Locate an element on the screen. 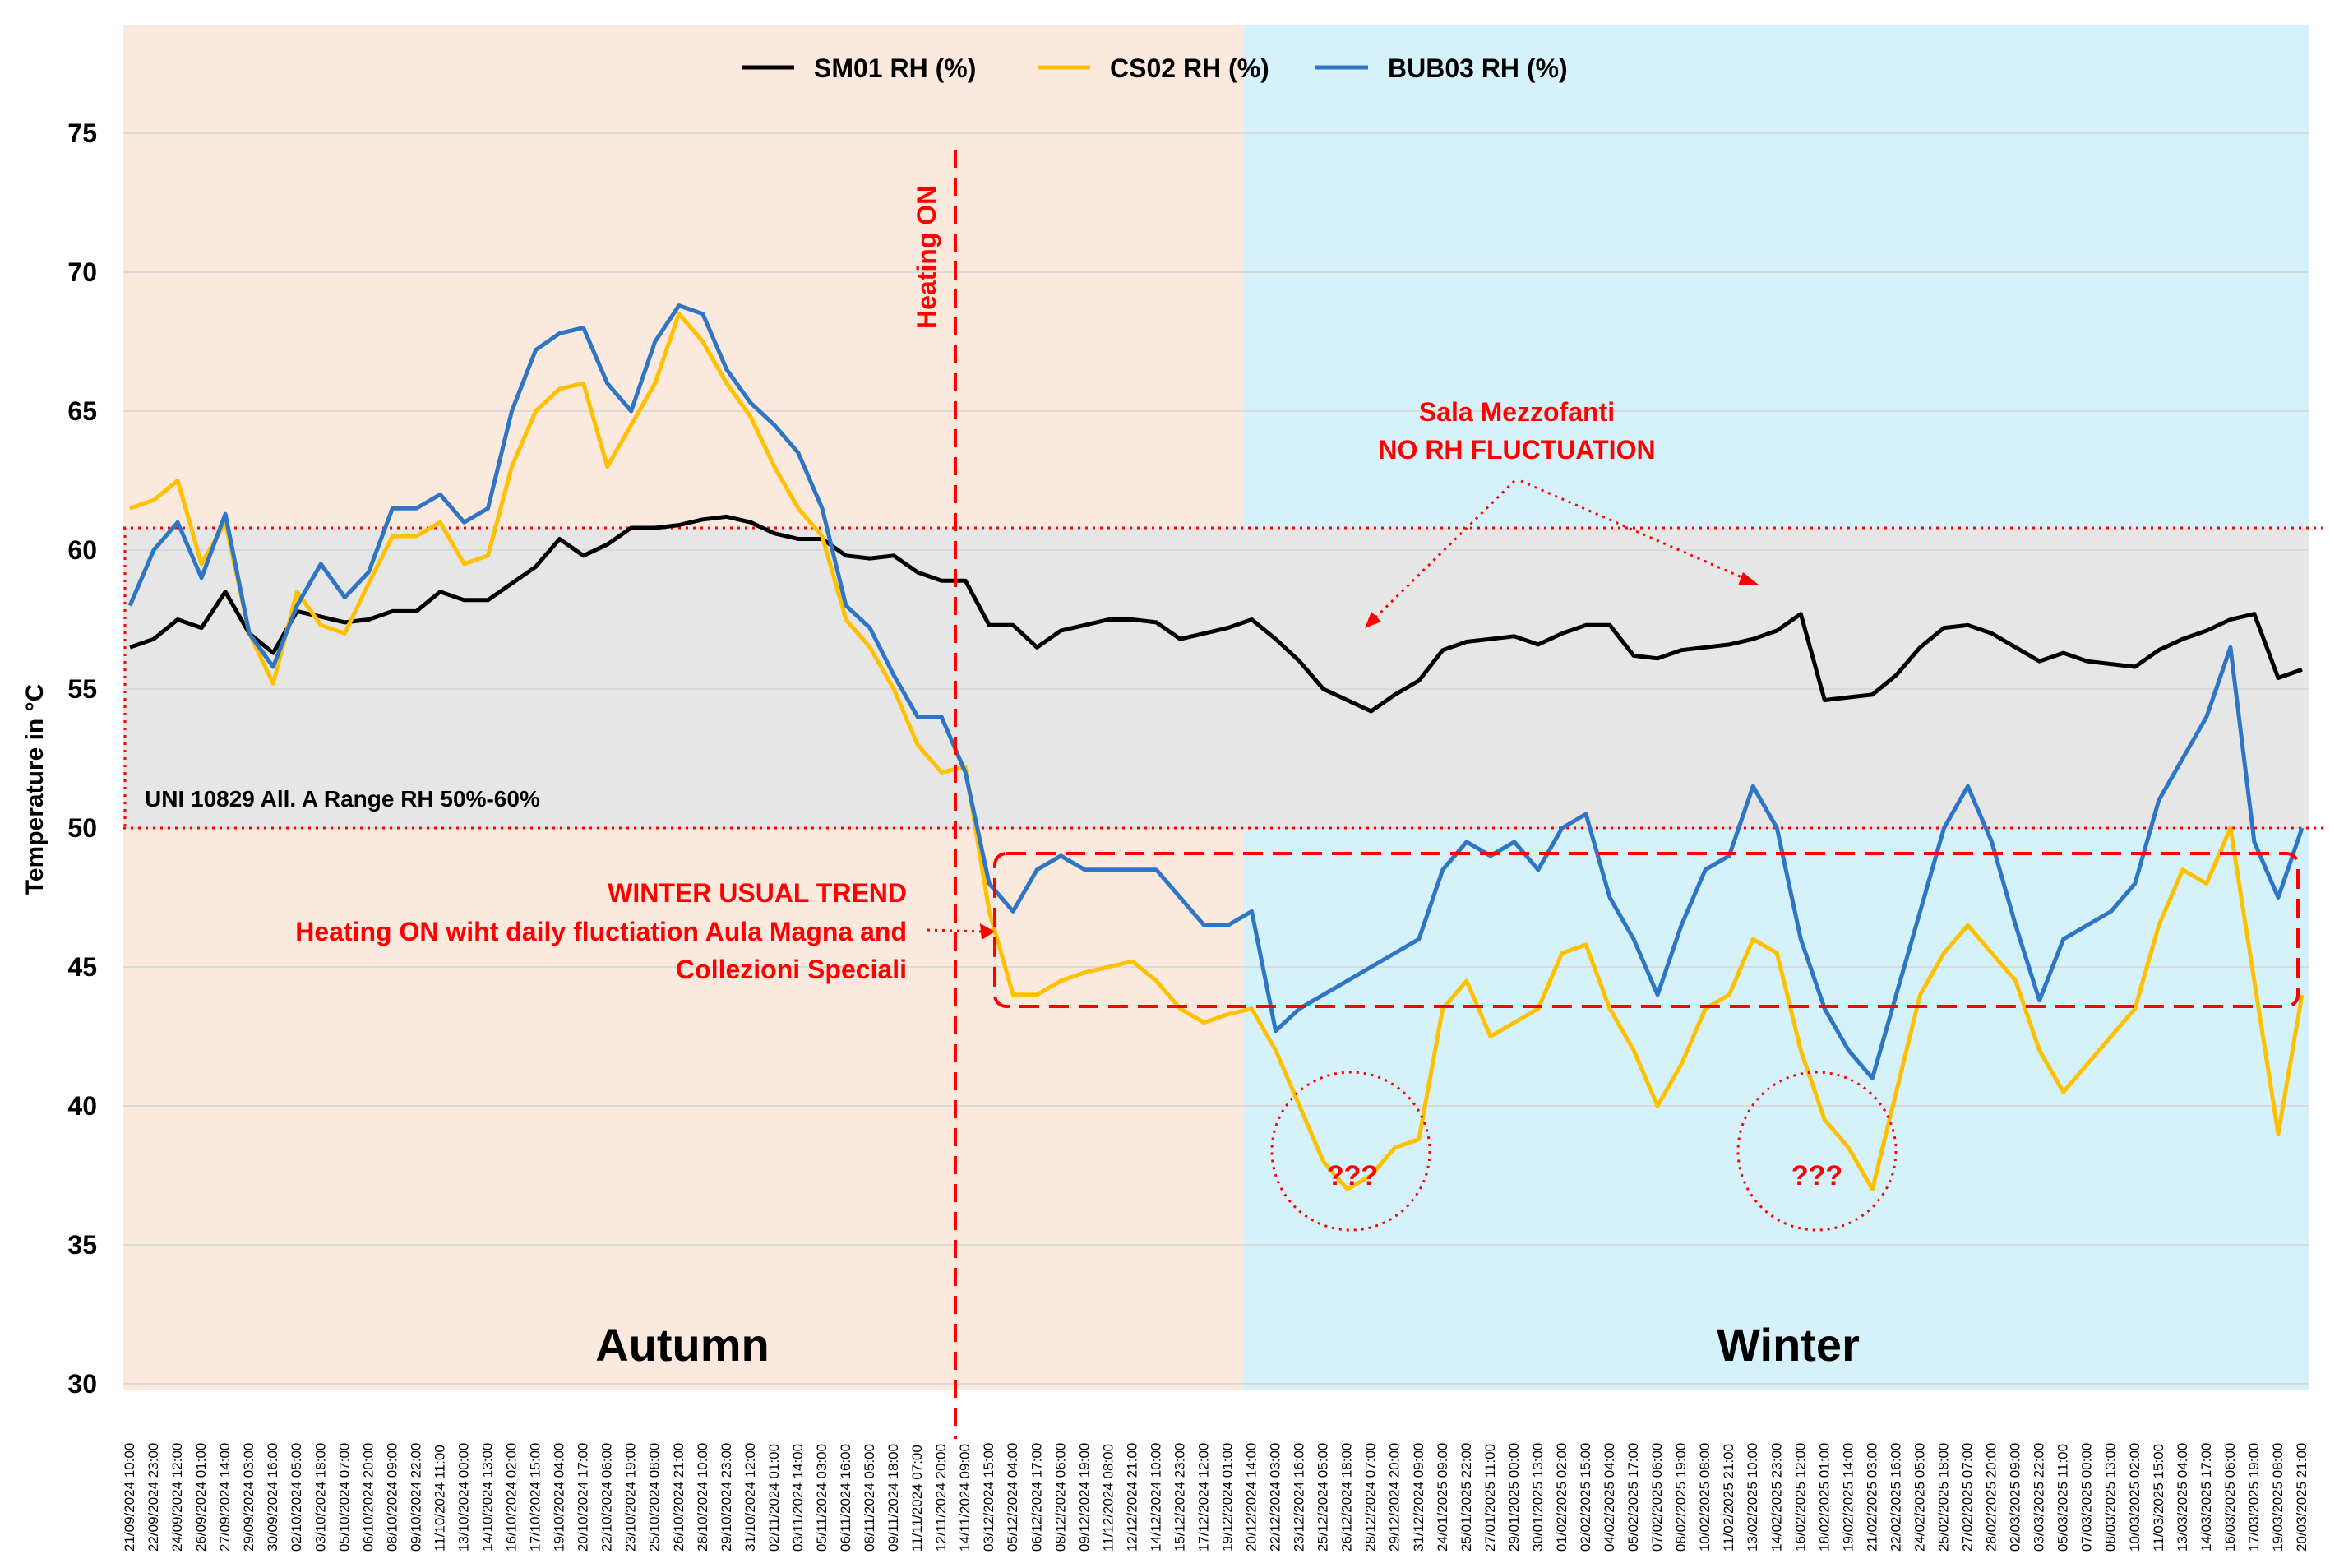  x-tick-label: 11/11/2024 07:00 is located at coordinates (917, 1498).